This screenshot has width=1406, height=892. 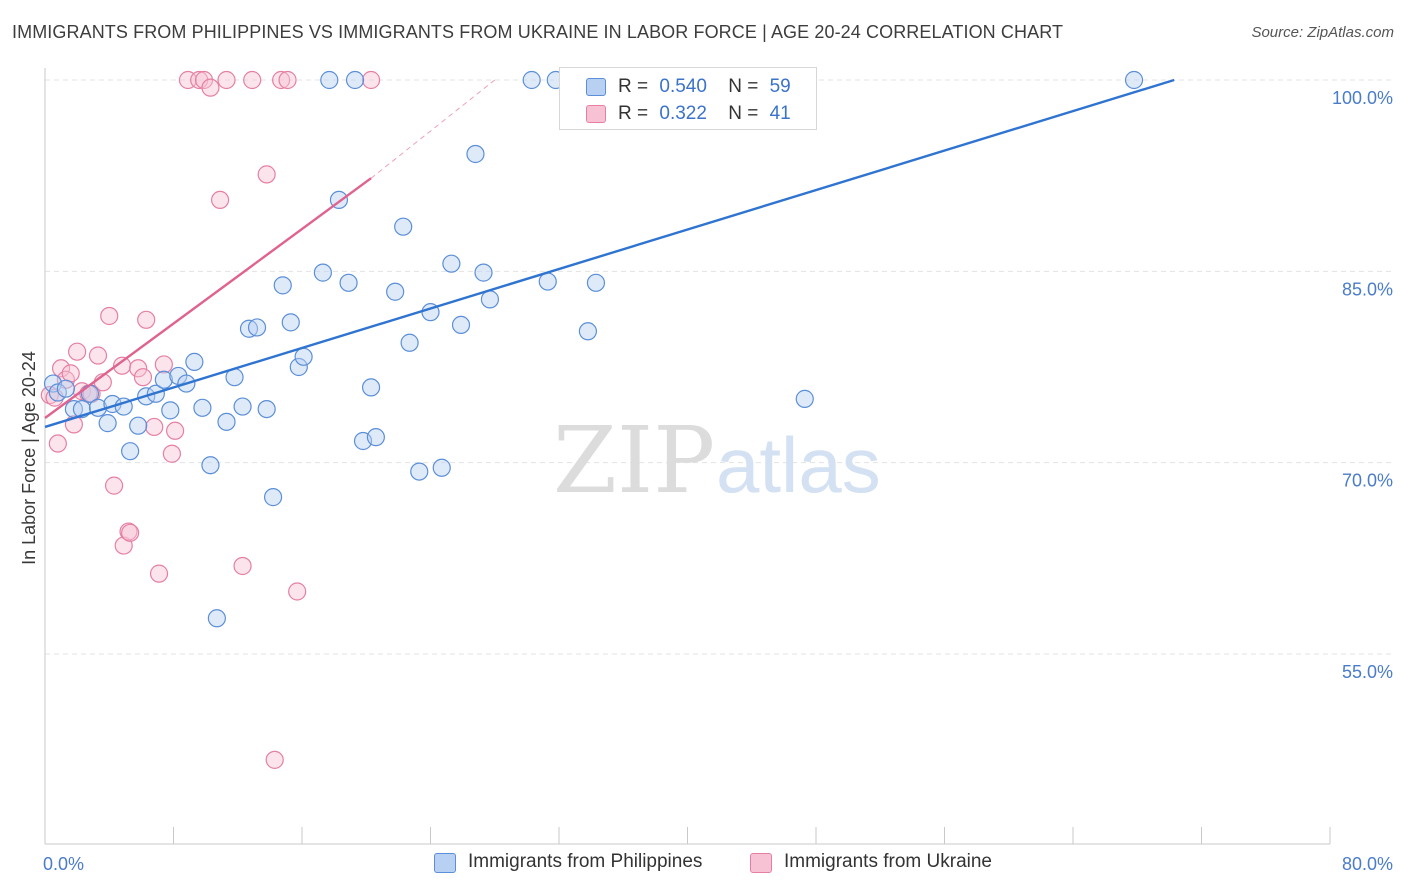 I want to click on y-tick-label: 85.0%, so click(x=1367, y=289).